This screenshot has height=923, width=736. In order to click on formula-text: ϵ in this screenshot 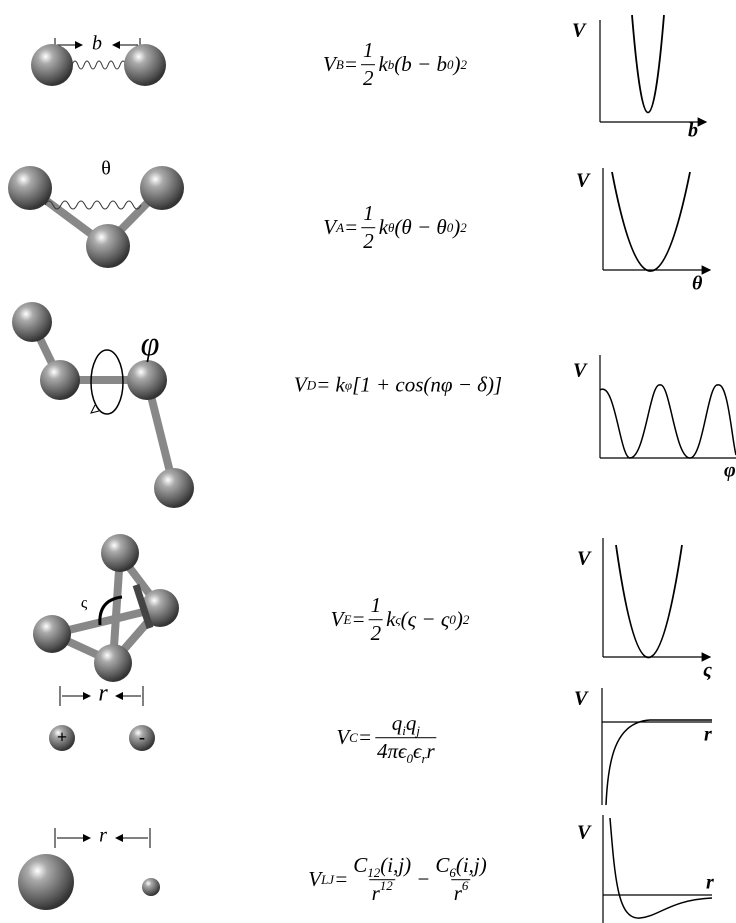, I will do `click(417, 751)`.